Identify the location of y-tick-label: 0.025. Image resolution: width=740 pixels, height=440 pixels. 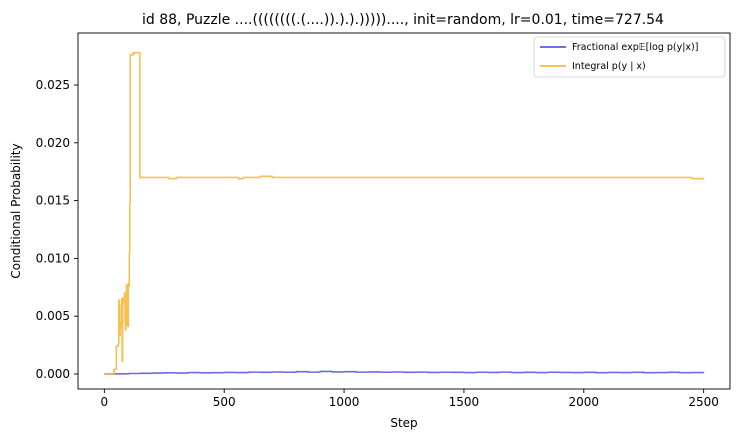
(53, 85).